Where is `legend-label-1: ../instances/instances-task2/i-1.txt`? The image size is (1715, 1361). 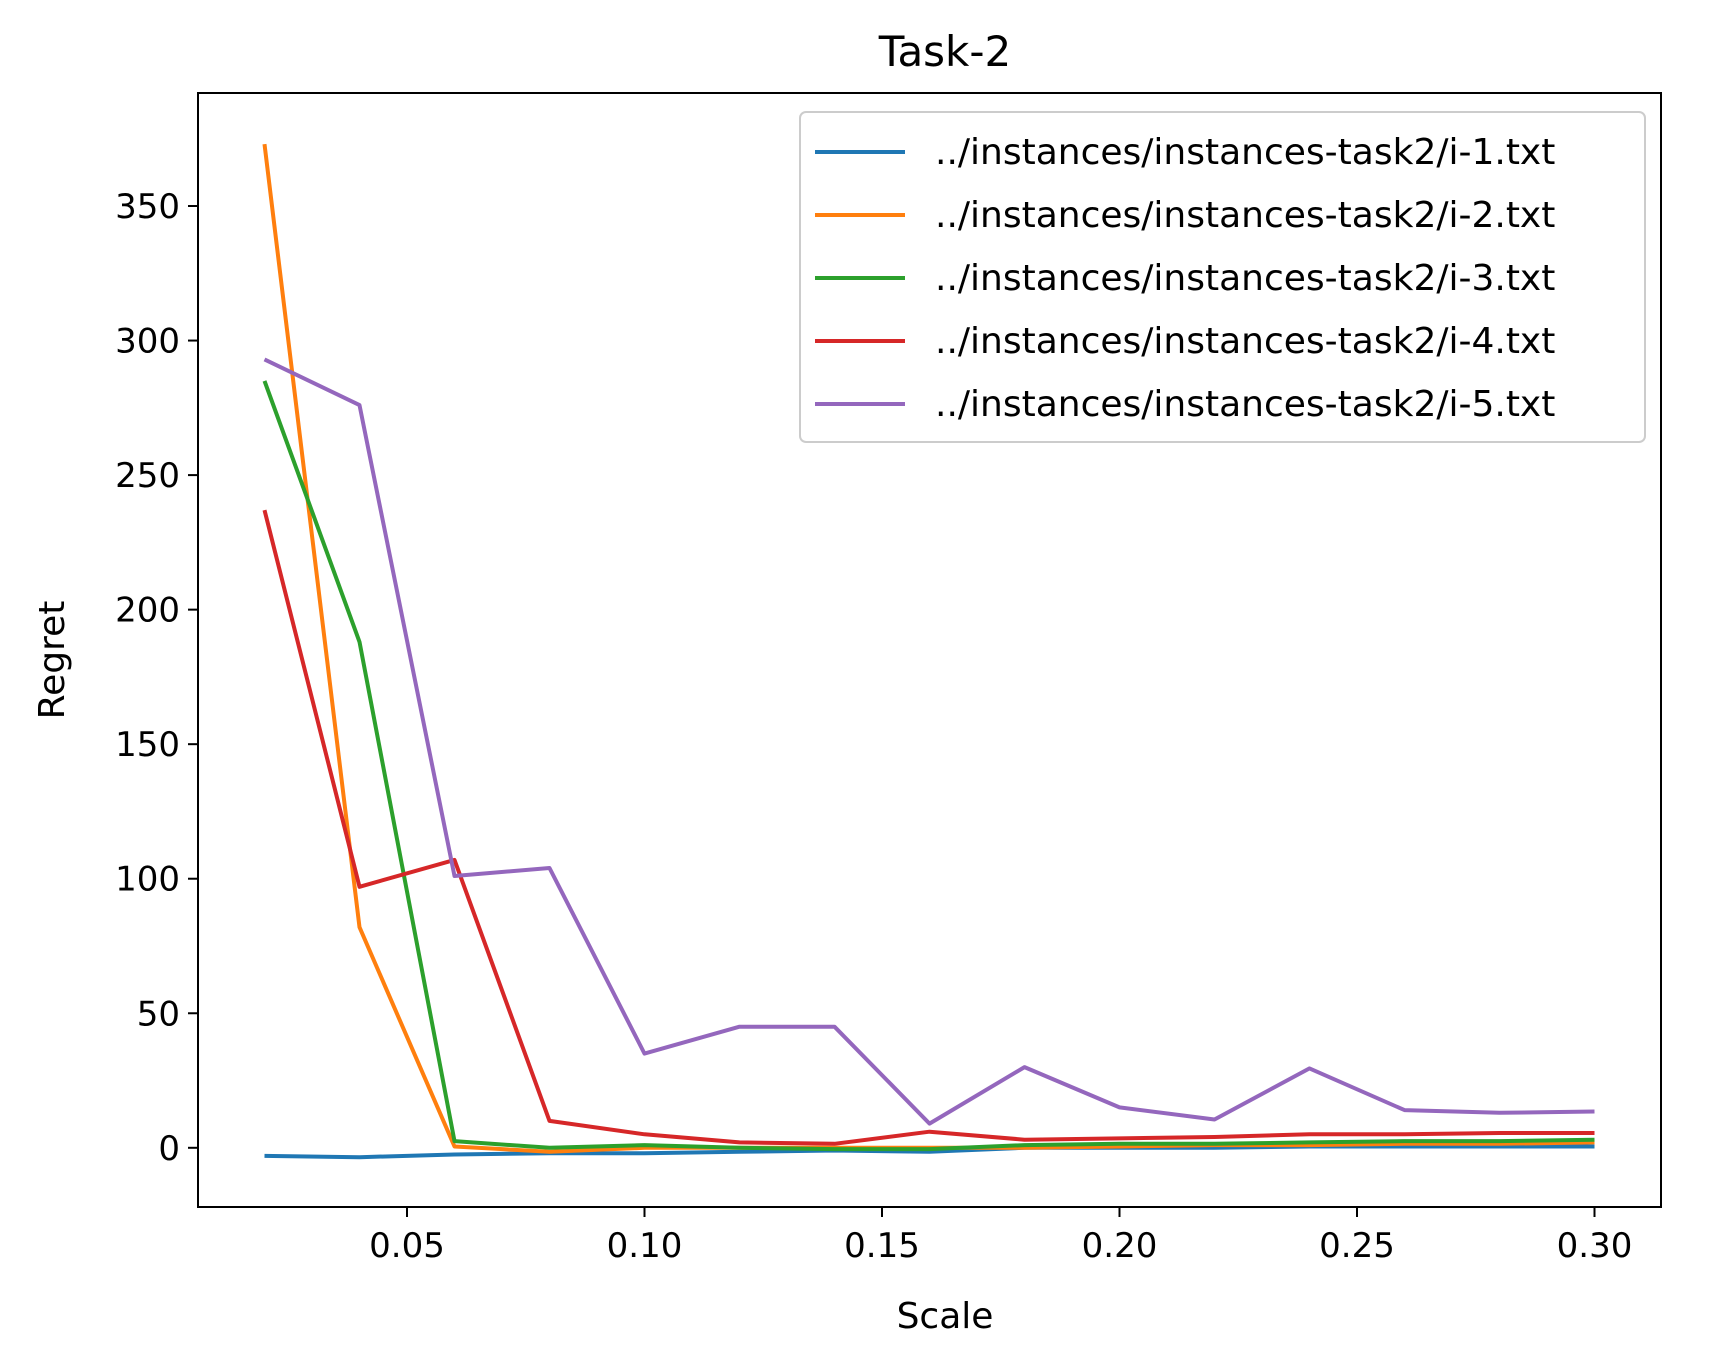 legend-label-1: ../instances/instances-task2/i-1.txt is located at coordinates (1245, 152).